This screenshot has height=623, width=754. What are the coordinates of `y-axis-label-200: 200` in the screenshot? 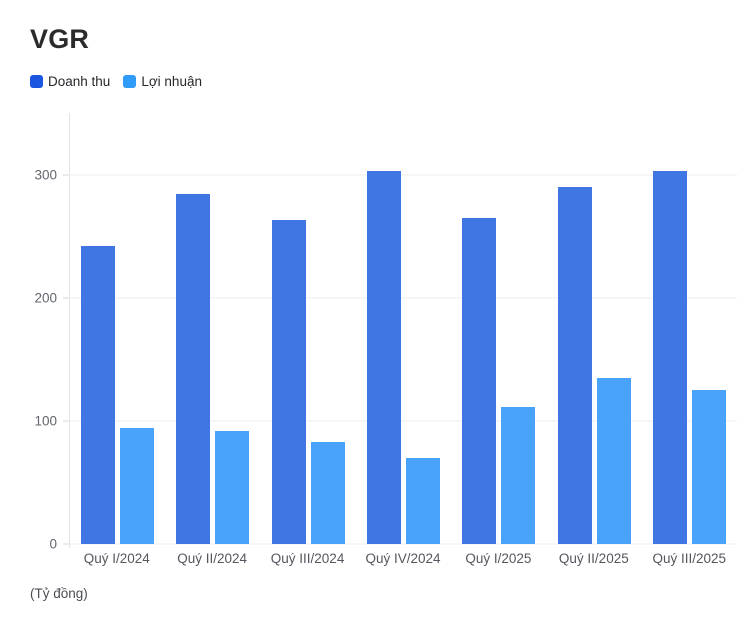 It's located at (45, 298).